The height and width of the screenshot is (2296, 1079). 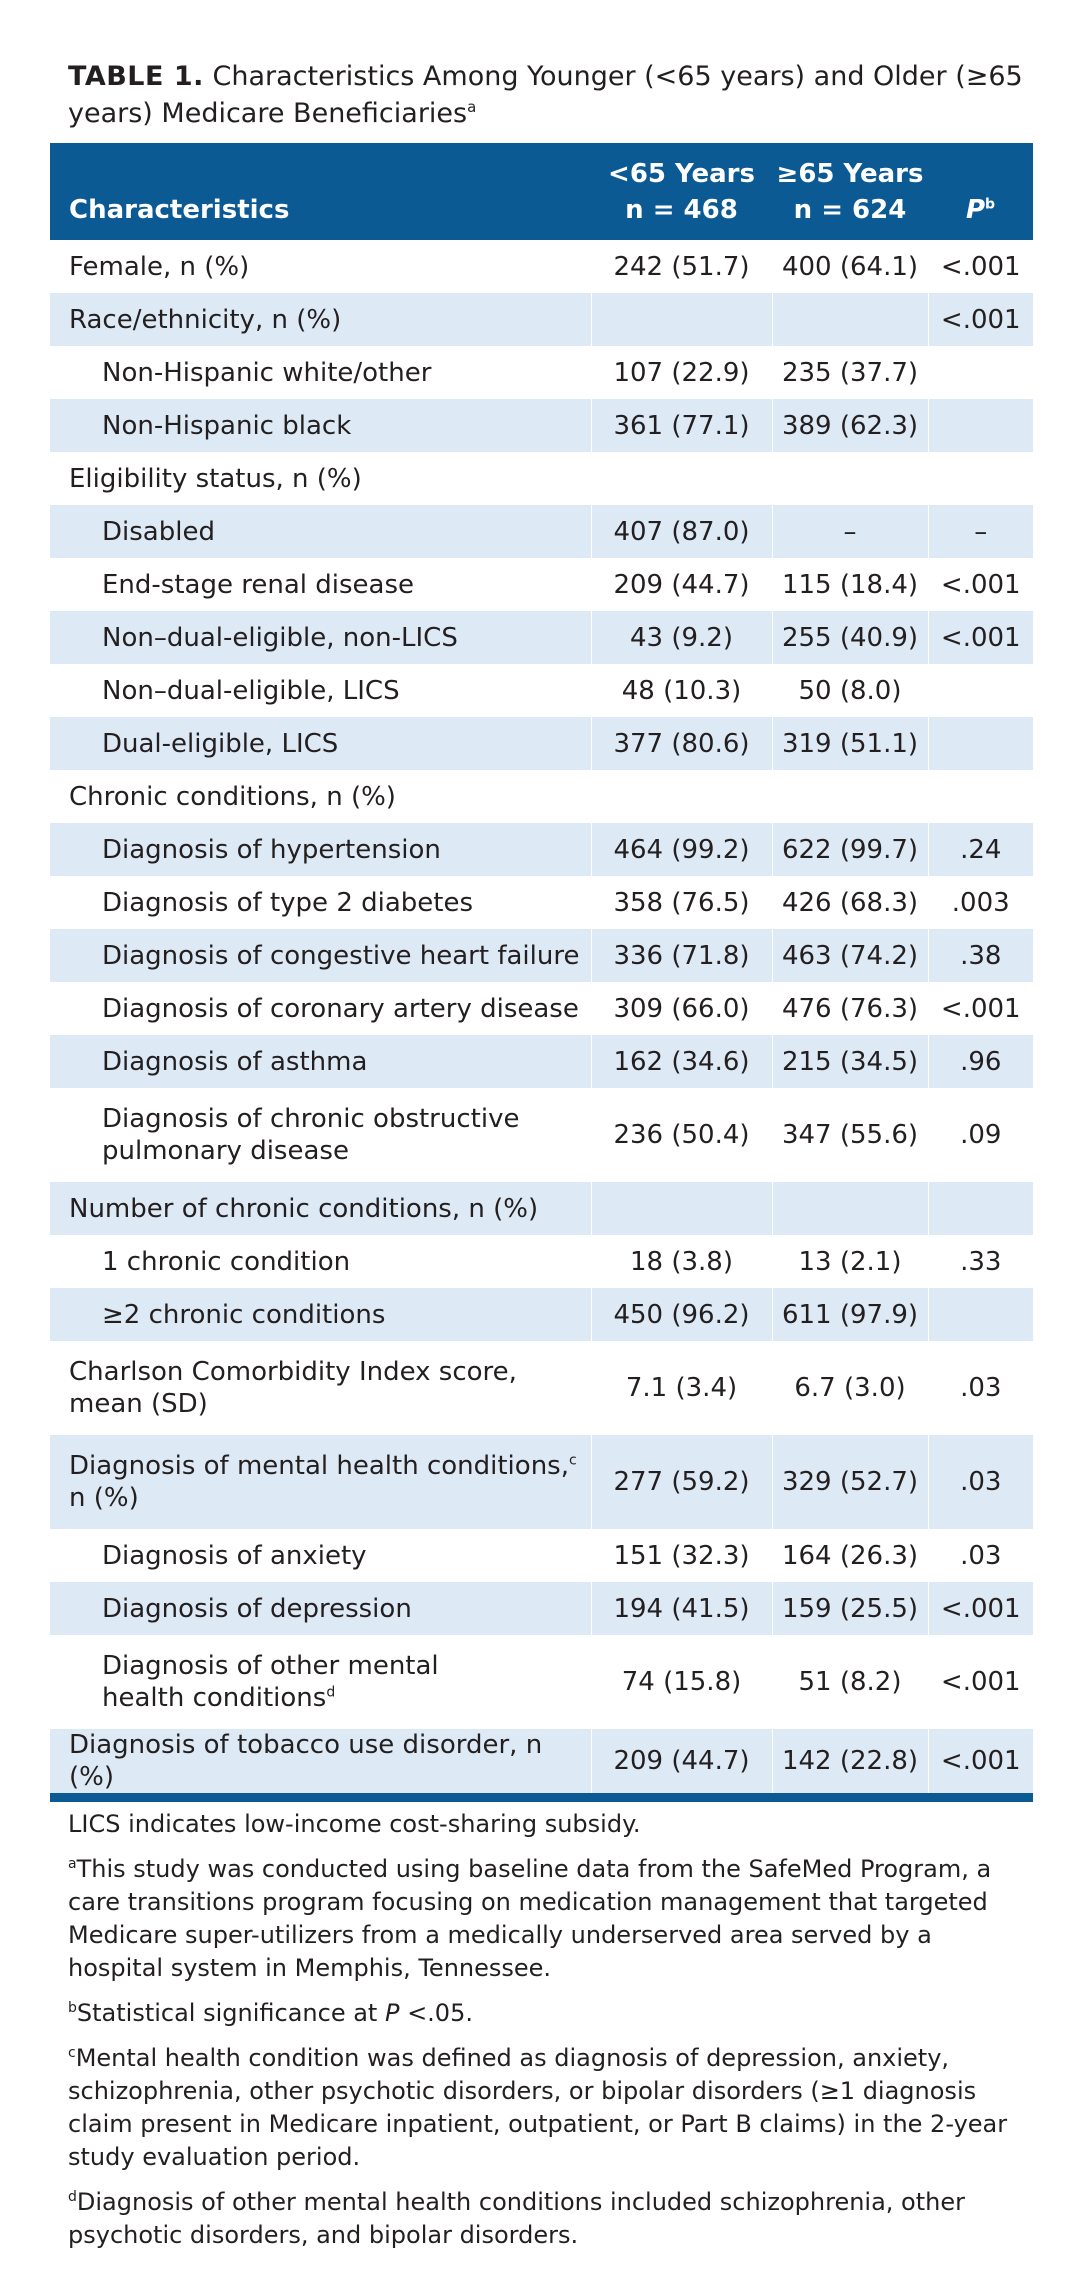 I want to click on cell-under-65: 236 (50.4), so click(x=682, y=1135).